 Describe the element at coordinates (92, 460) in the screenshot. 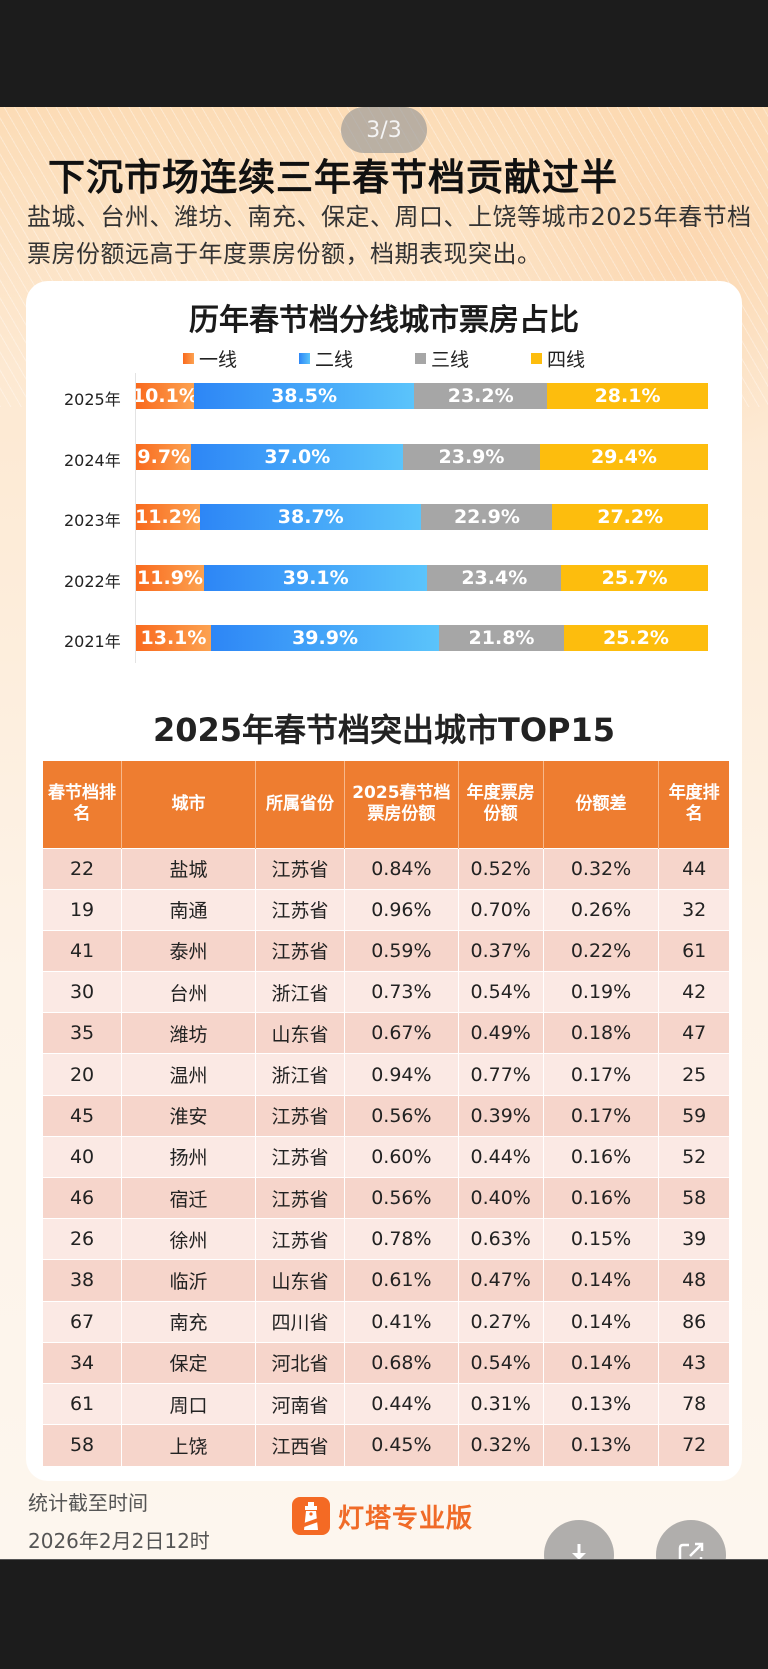

I see `row-label: 2024年` at that location.